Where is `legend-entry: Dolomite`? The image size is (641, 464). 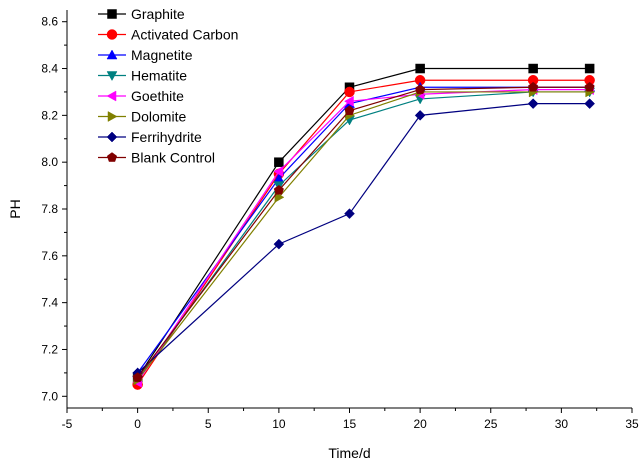 legend-entry: Dolomite is located at coordinates (142, 117).